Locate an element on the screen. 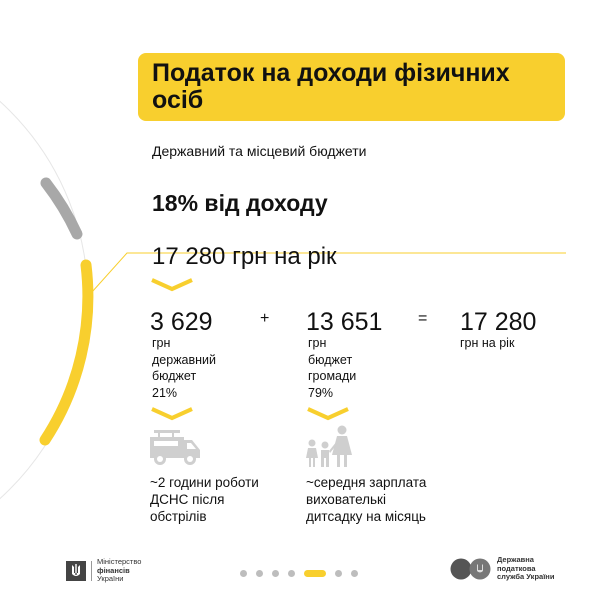 Image resolution: width=600 pixels, height=600 pixels. teacher-children-icon is located at coordinates (329, 446).